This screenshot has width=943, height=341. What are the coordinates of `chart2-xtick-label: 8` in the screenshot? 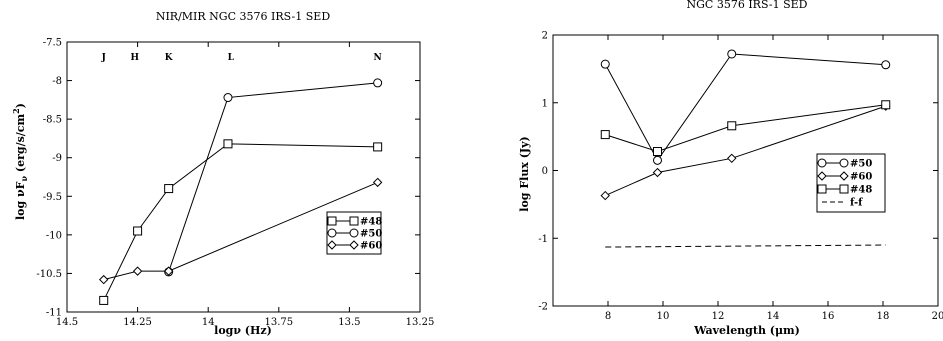 It's located at (608, 316).